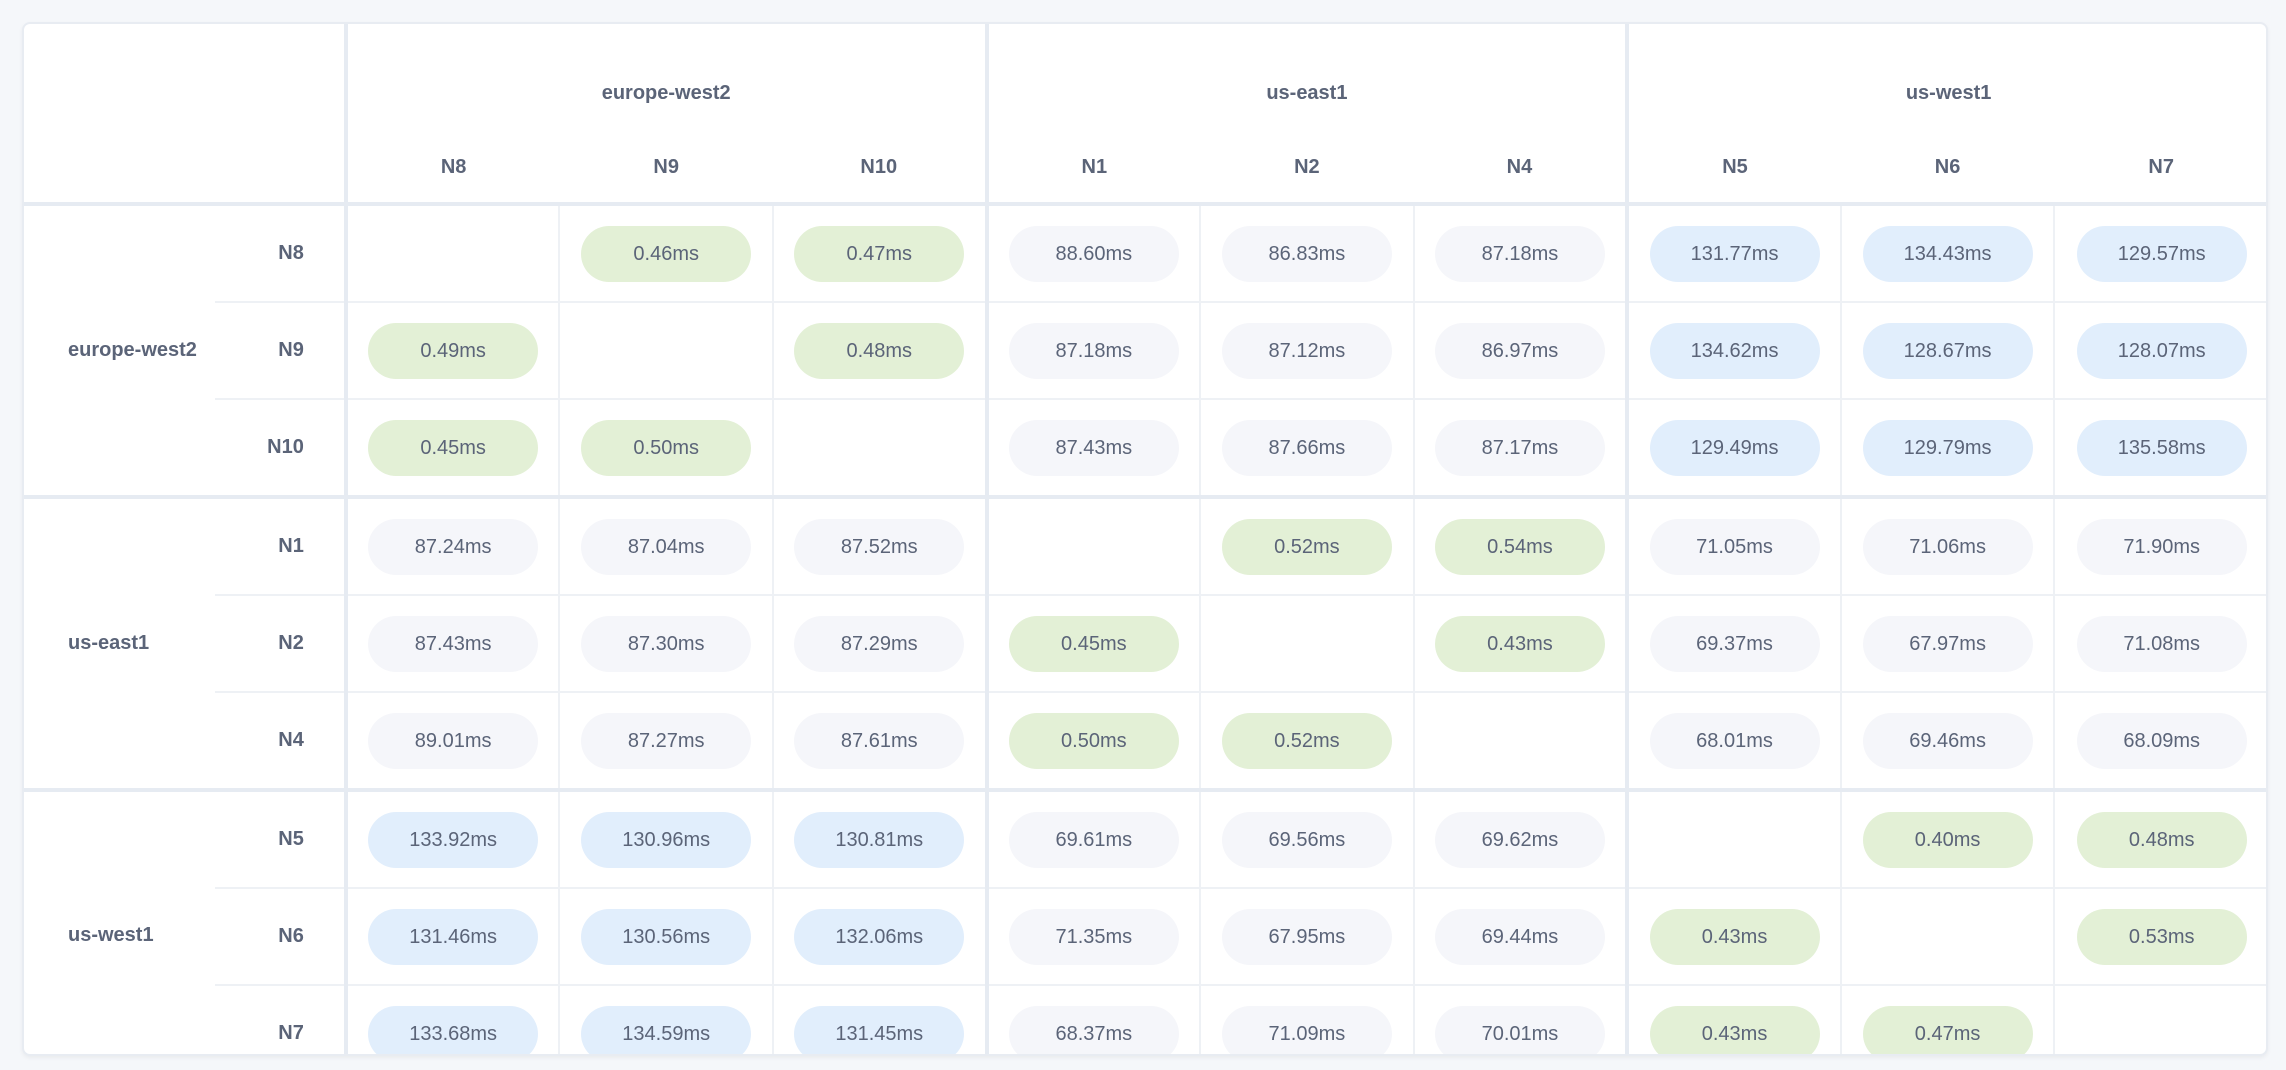 The height and width of the screenshot is (1070, 2286). I want to click on latency-pill: 0.49ms, so click(453, 350).